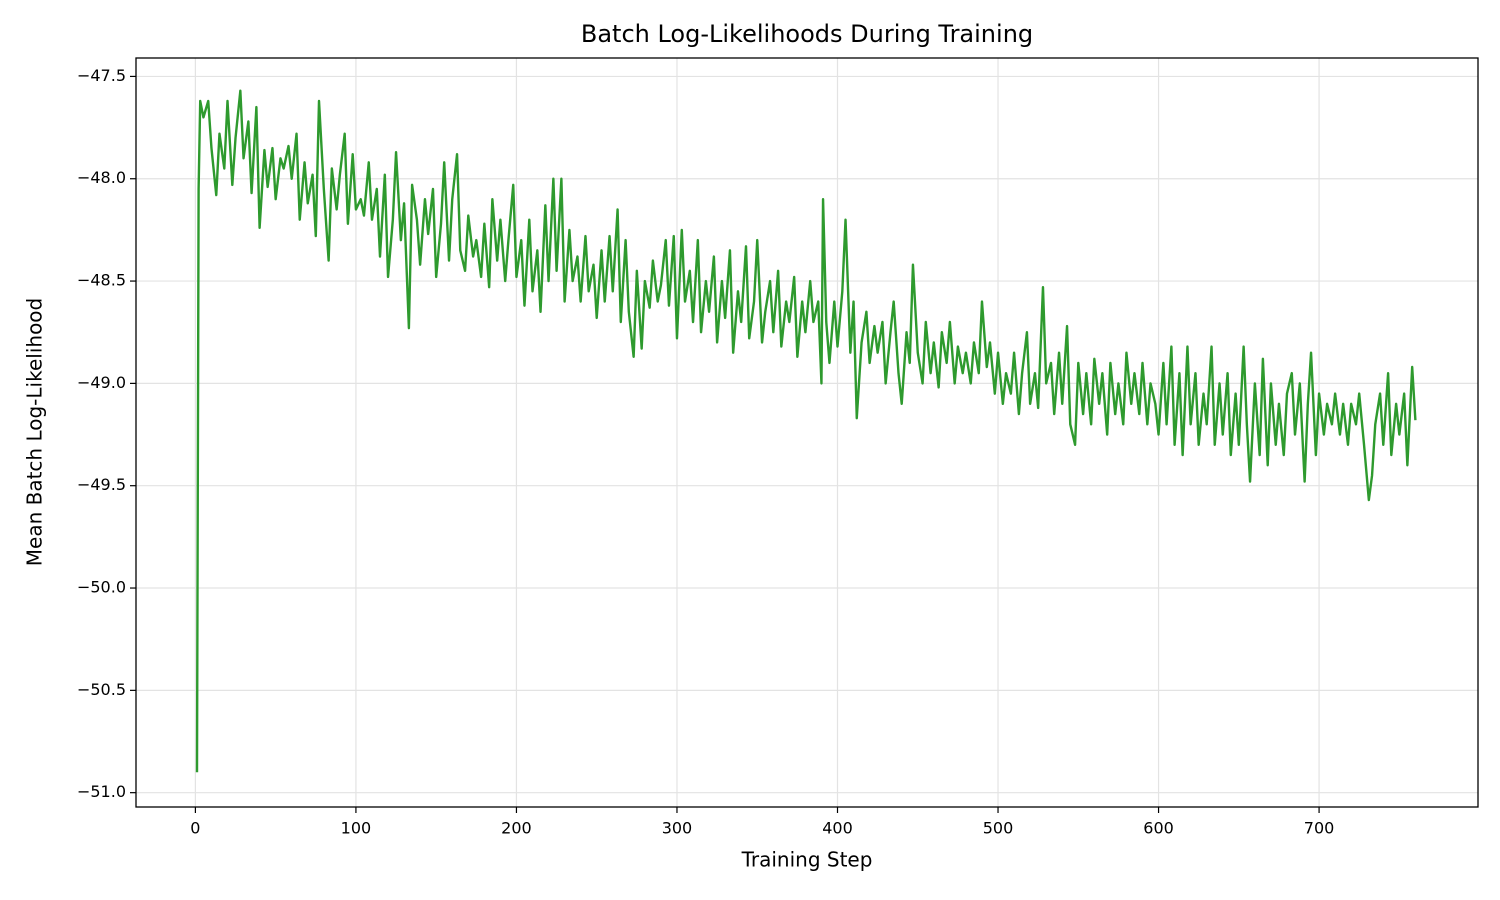 This screenshot has height=900, width=1500. I want to click on y-tick-label: −50.0, so click(101, 587).